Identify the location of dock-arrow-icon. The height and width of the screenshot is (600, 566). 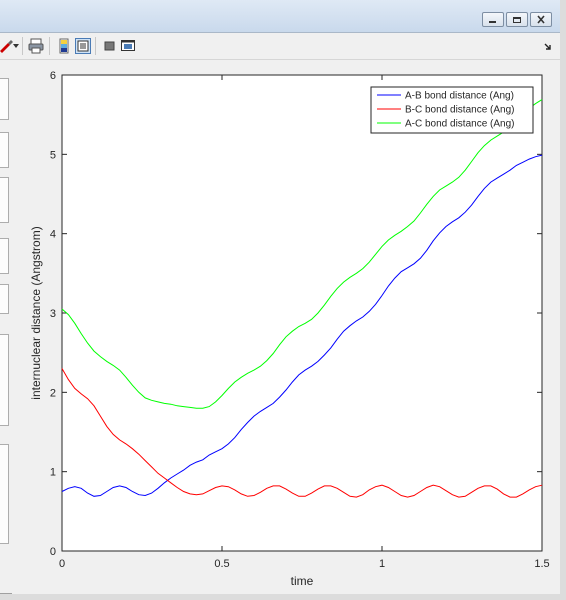
(548, 47).